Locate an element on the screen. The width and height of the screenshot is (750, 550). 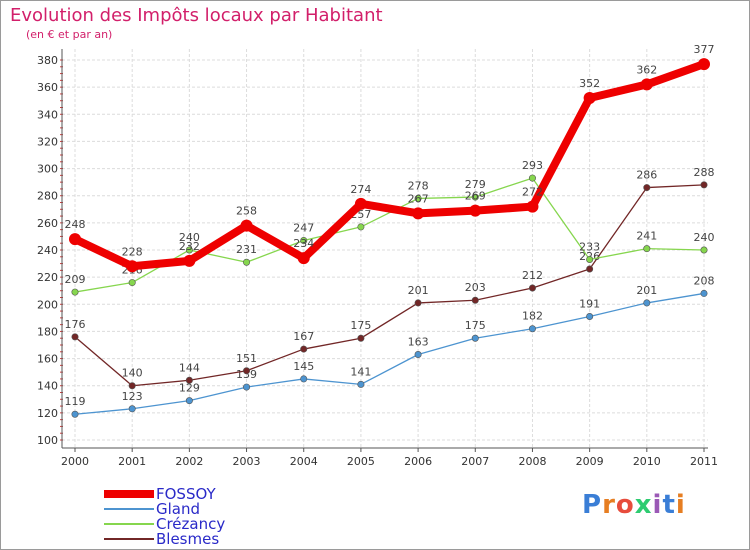
x-tick-label: 2010 is located at coordinates (647, 461).